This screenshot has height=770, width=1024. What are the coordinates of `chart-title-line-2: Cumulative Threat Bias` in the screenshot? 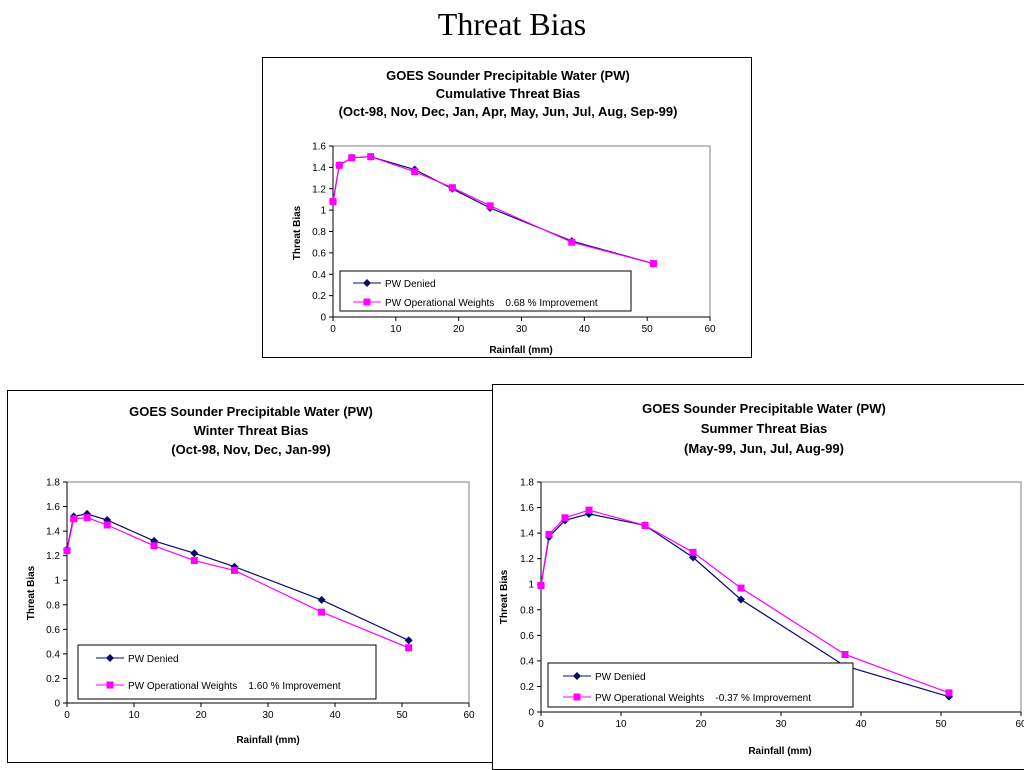 It's located at (508, 93).